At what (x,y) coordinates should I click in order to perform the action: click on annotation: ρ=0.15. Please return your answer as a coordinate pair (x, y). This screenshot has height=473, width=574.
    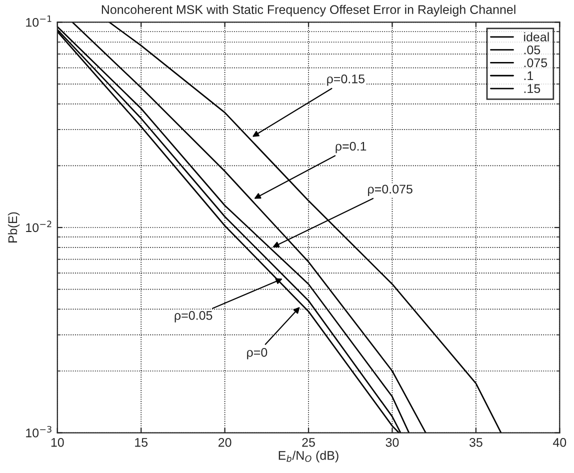
    Looking at the image, I should click on (346, 80).